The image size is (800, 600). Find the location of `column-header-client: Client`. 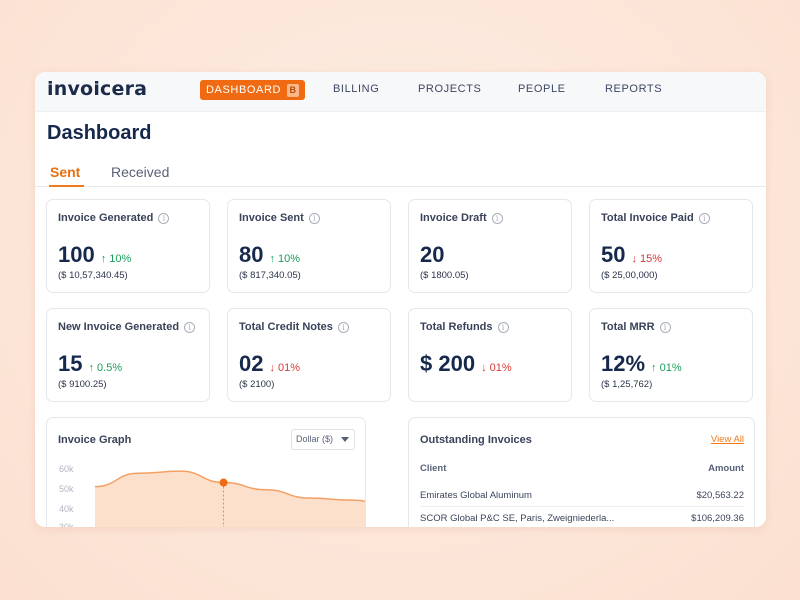

column-header-client: Client is located at coordinates (433, 468).